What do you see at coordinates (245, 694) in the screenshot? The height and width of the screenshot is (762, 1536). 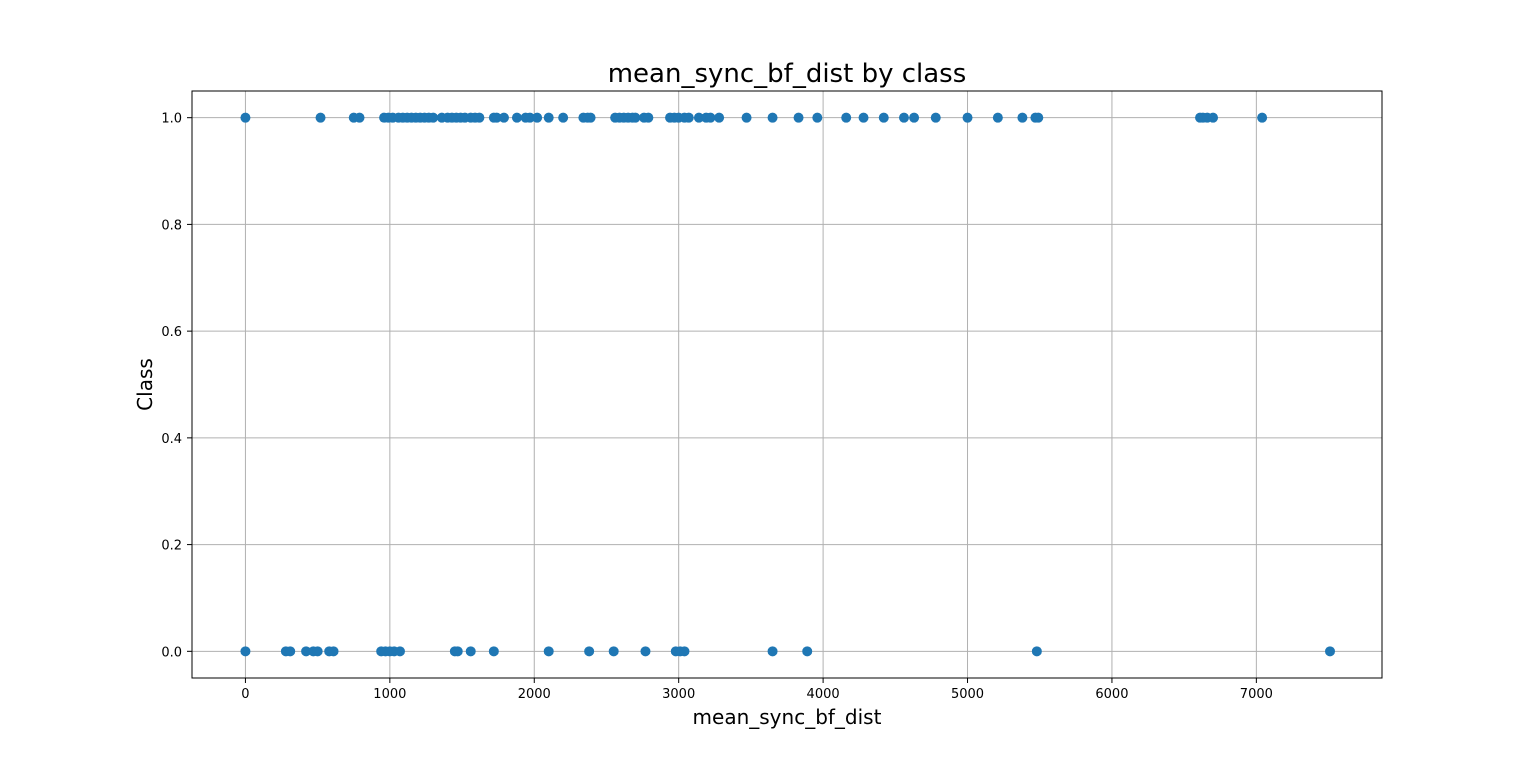 I see `x-tick-label: 0` at bounding box center [245, 694].